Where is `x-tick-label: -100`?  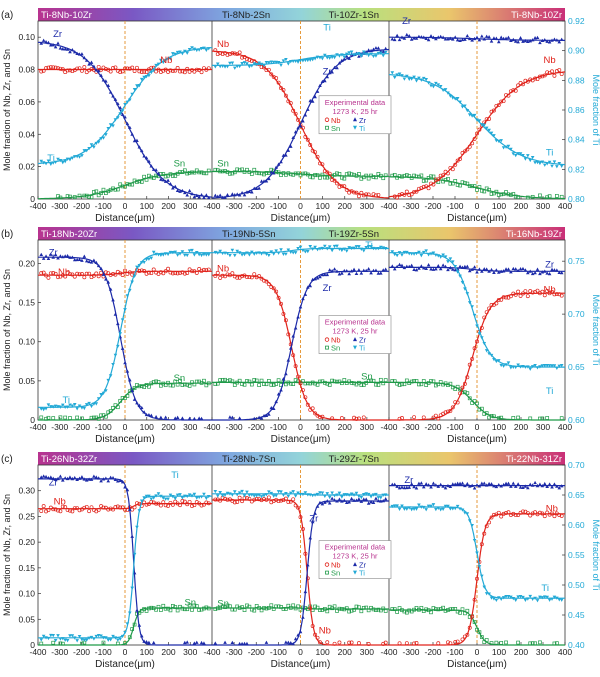 x-tick-label: -100 is located at coordinates (454, 652).